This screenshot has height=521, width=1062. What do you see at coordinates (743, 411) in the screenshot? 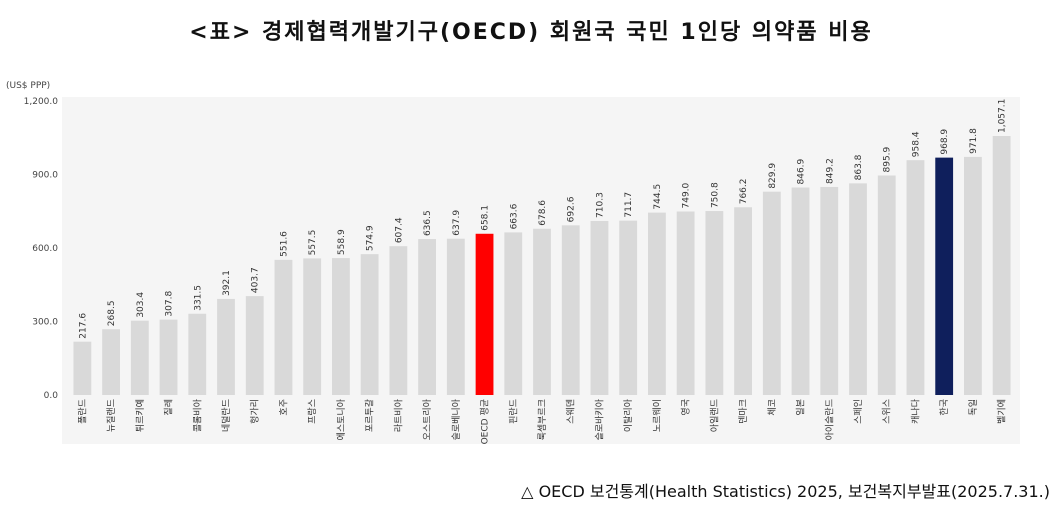
I see `x-tick-label: 덴마크` at bounding box center [743, 411].